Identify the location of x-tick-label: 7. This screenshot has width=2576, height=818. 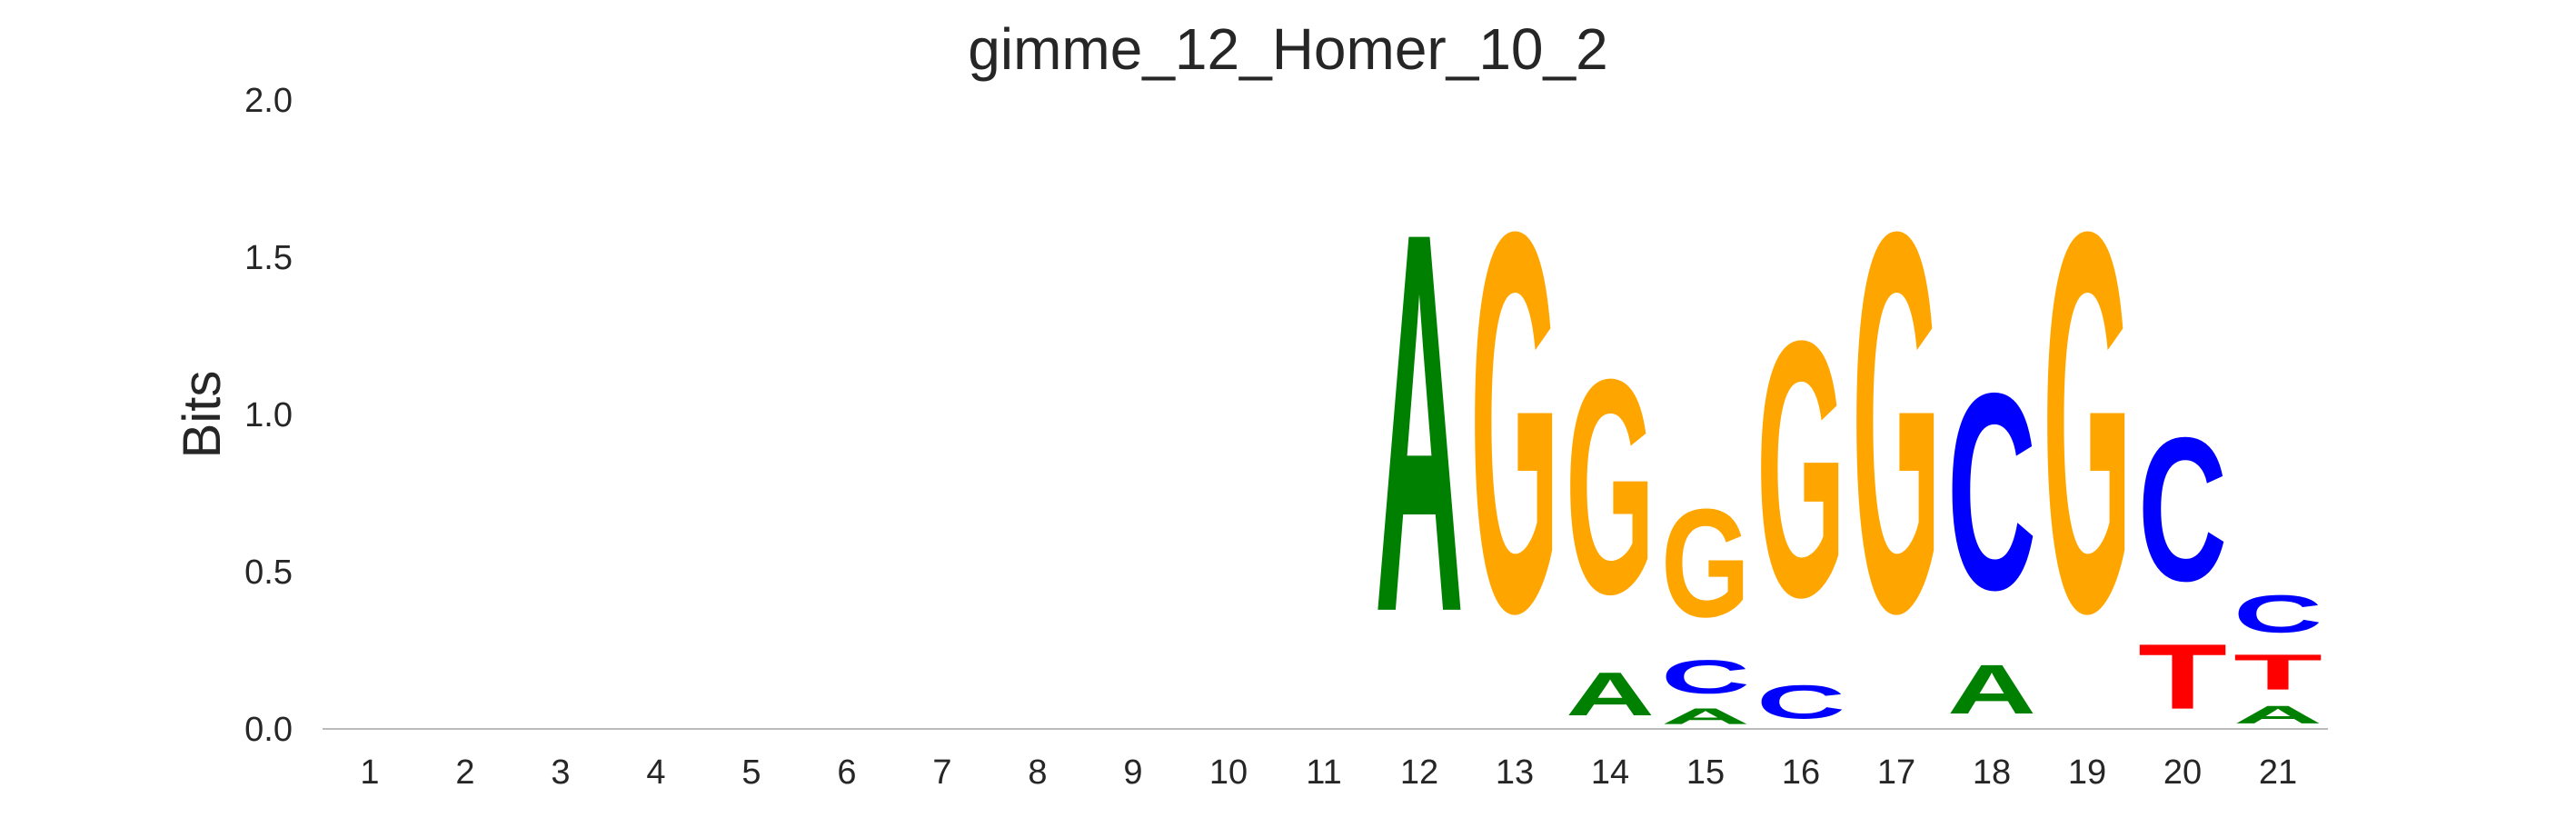
(942, 773).